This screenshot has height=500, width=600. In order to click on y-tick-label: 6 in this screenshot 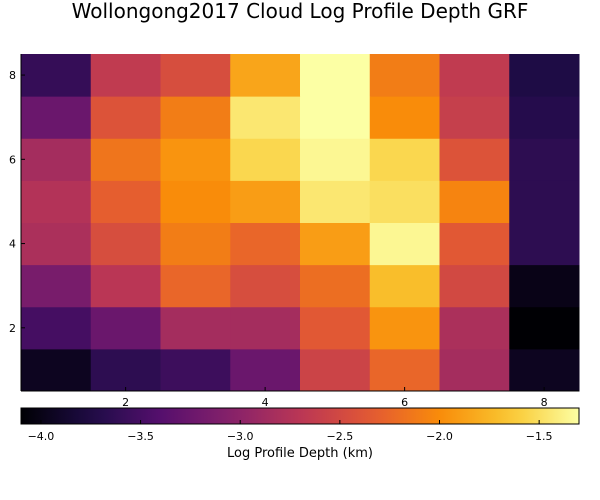, I will do `click(12, 159)`.